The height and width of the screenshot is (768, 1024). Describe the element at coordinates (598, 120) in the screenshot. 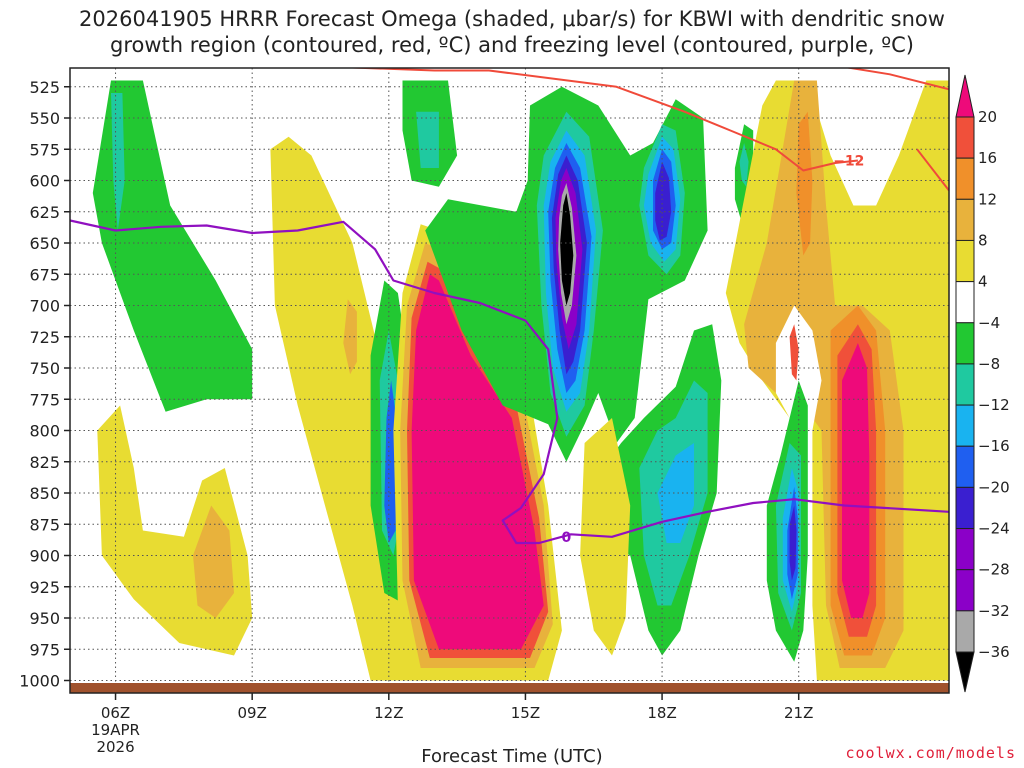

I see `snow-growth-contour` at that location.